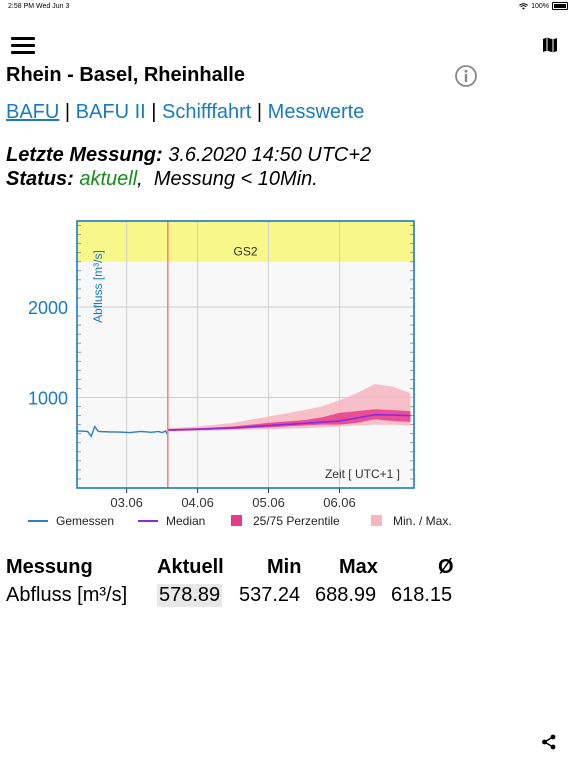 The image size is (576, 768). I want to click on page-title: Rhein - Basel, Rheinhalle, so click(125, 75).